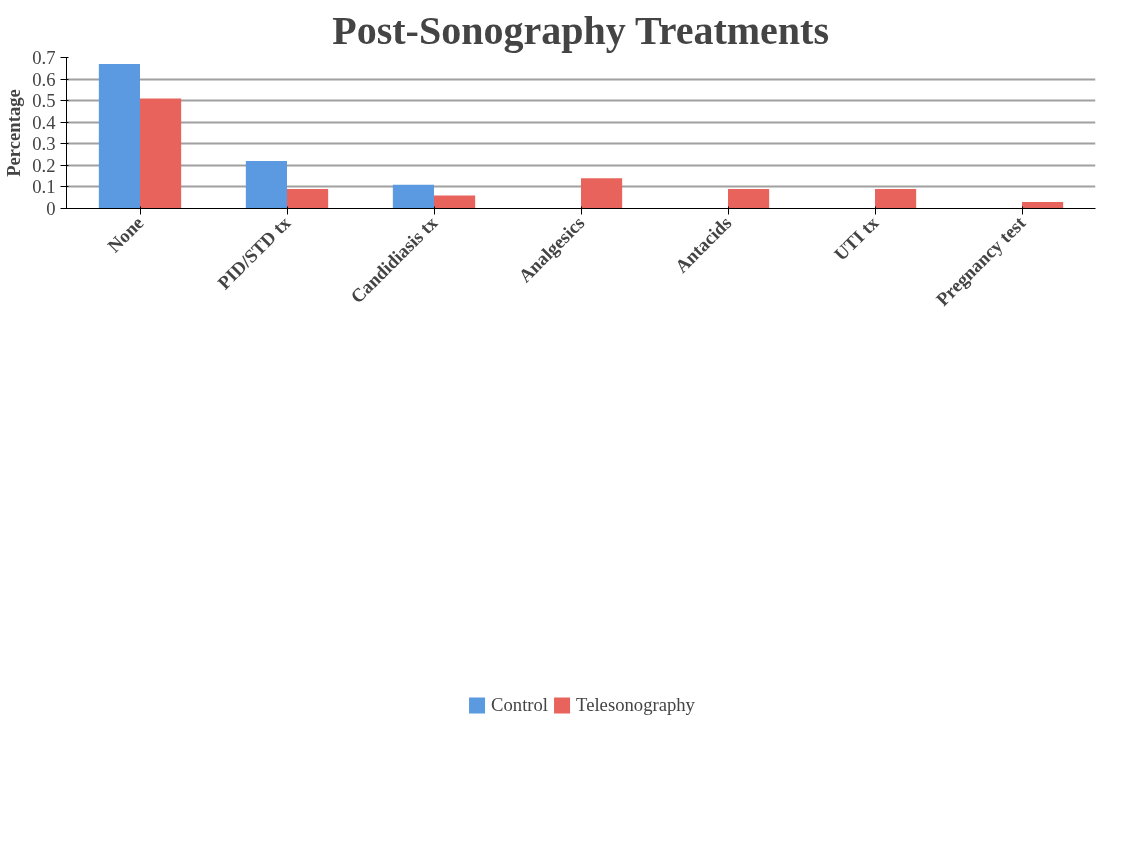  What do you see at coordinates (14, 133) in the screenshot?
I see `y-axis-title: Percentage` at bounding box center [14, 133].